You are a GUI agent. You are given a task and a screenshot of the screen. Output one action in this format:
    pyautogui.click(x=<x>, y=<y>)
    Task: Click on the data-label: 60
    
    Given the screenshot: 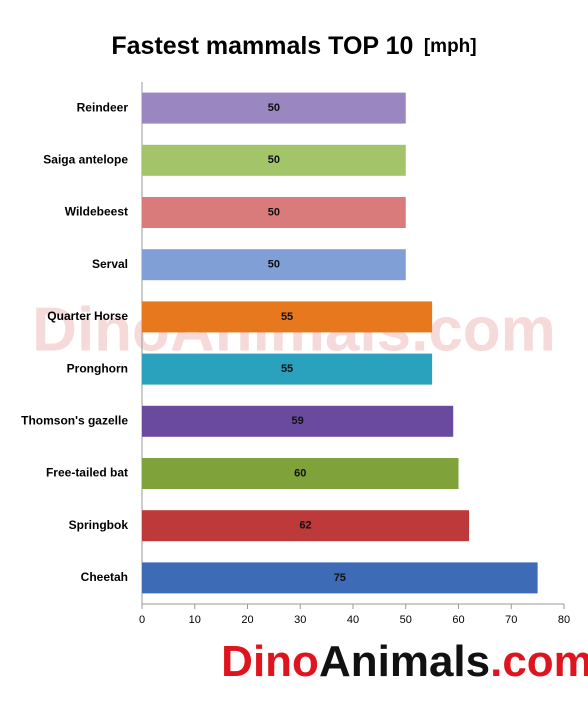 What is the action you would take?
    pyautogui.click(x=300, y=473)
    